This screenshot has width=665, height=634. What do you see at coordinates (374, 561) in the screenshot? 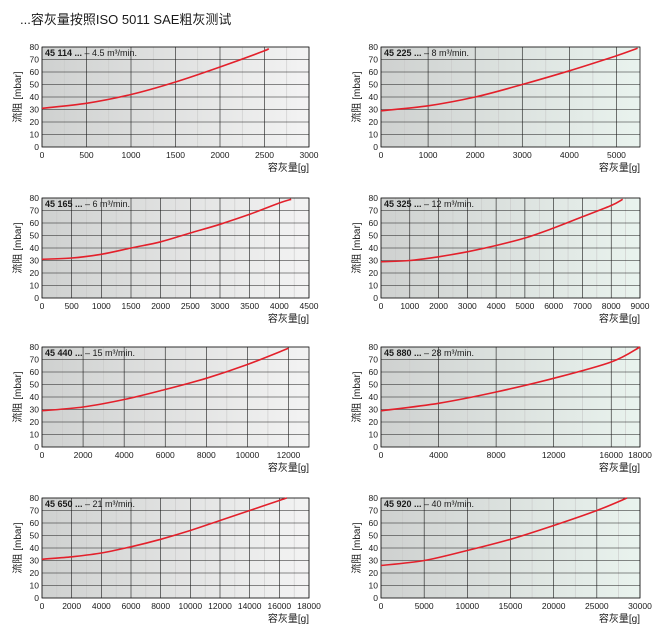
I see `chart-8-y-tick-label: 30` at bounding box center [374, 561].